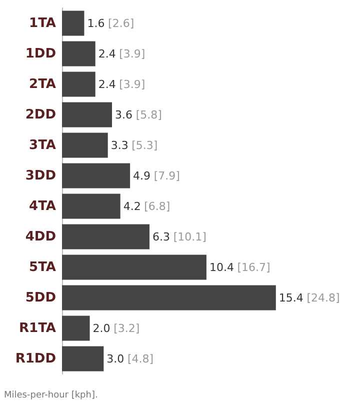 The height and width of the screenshot is (406, 360). I want to click on y-tick-label: R1TA, so click(37, 328).